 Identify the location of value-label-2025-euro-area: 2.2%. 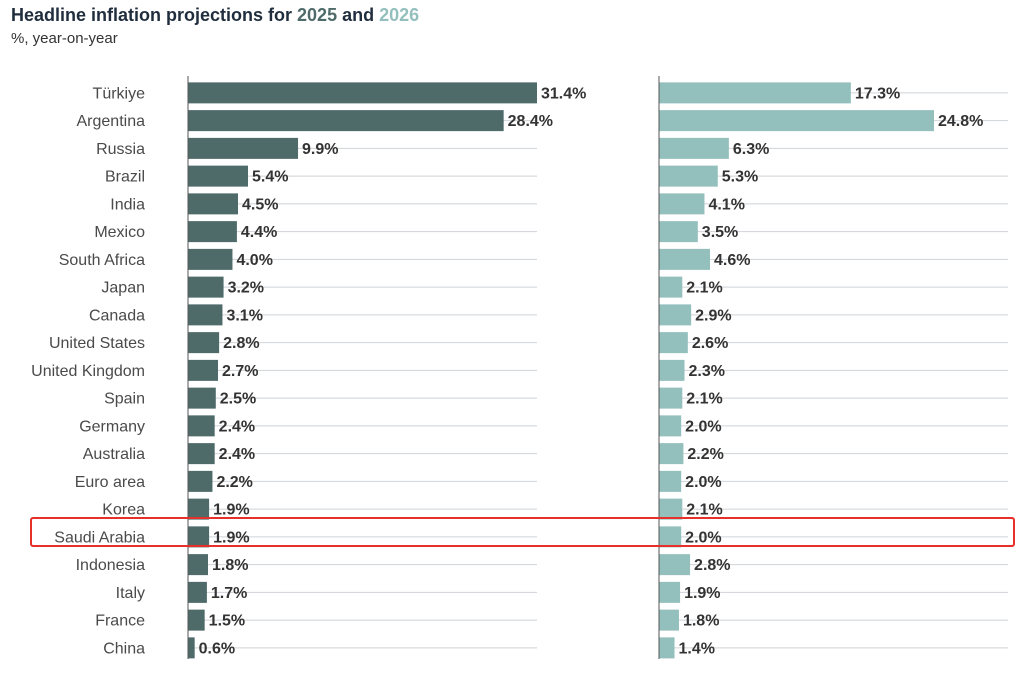
(234, 482).